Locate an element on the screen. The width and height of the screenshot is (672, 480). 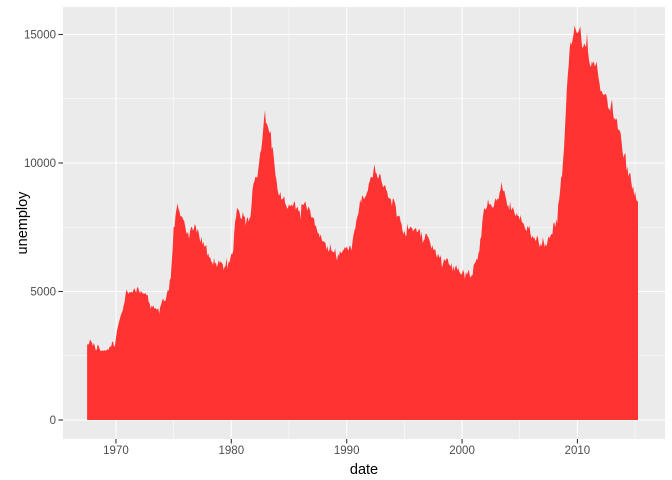
x-tick-label: 2000 is located at coordinates (462, 451).